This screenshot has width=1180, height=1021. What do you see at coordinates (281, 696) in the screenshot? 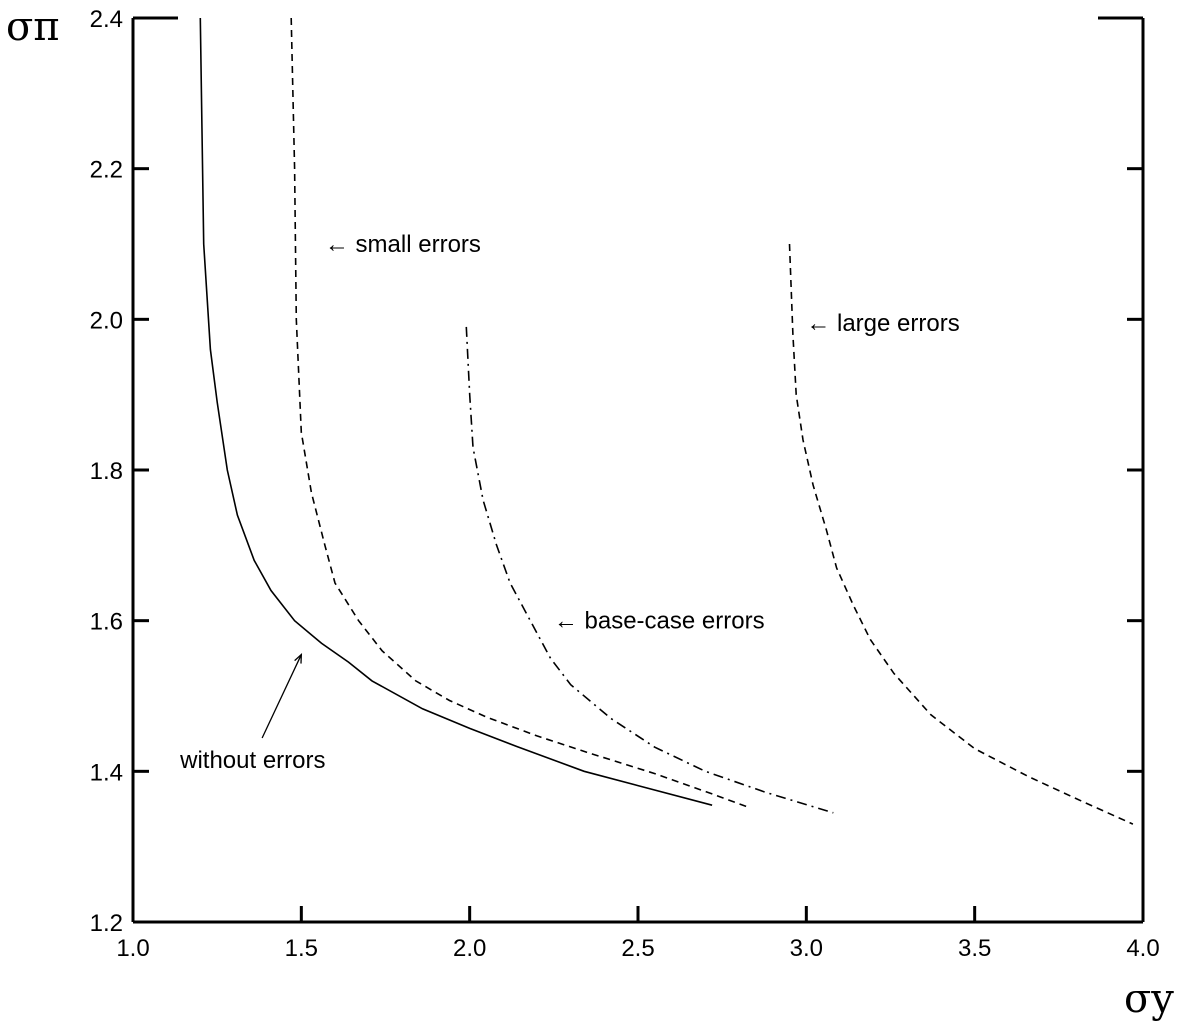
I see `annotation-arrow` at bounding box center [281, 696].